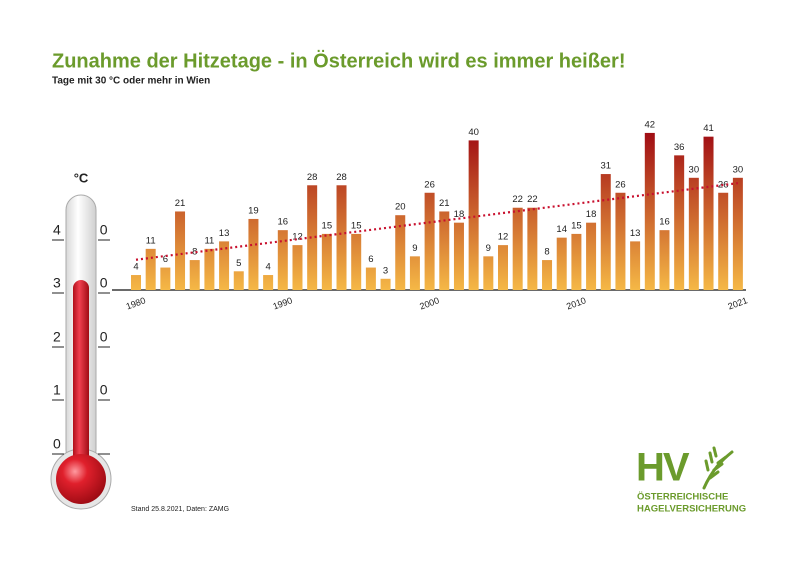 The height and width of the screenshot is (566, 800). What do you see at coordinates (650, 124) in the screenshot?
I see `value-label: 42` at bounding box center [650, 124].